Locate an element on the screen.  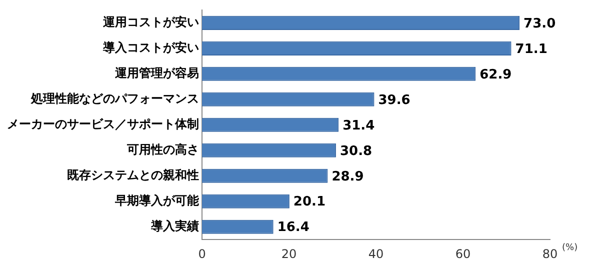
x-tick-label: 40 is located at coordinates (376, 253).